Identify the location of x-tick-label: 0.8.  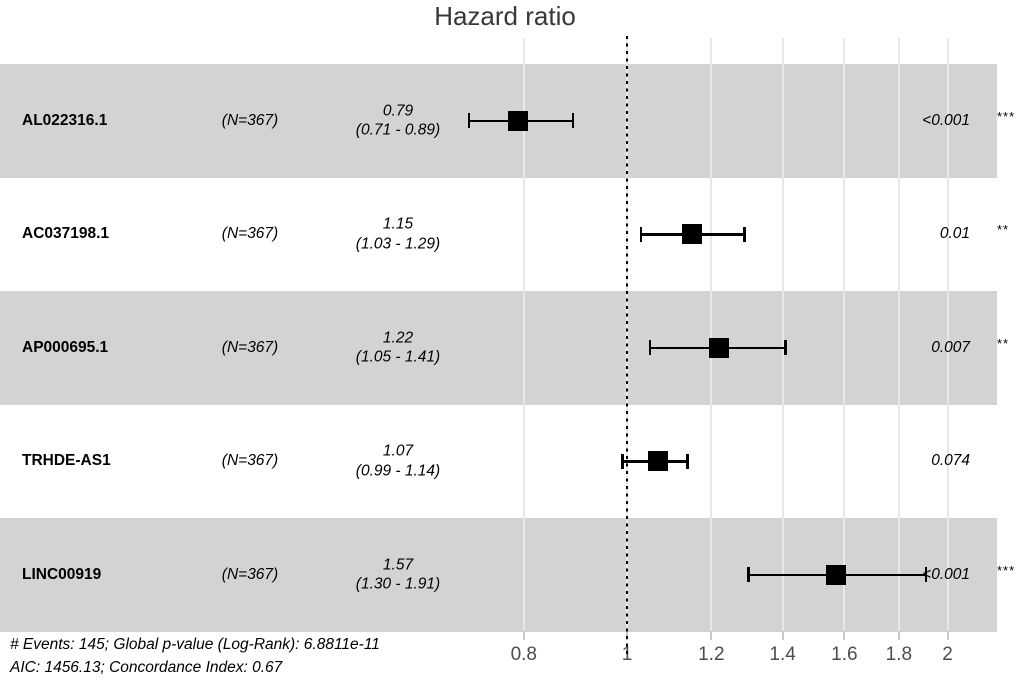
(523, 654).